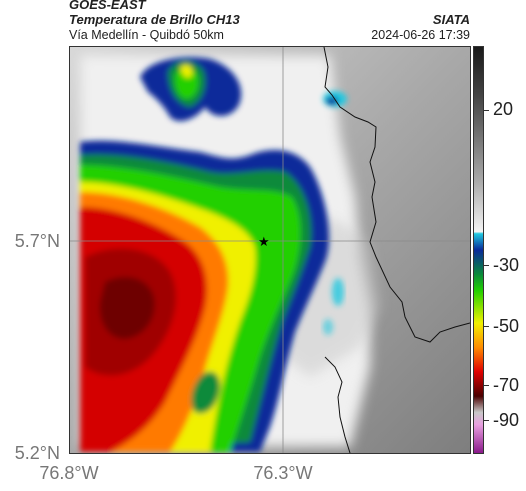  What do you see at coordinates (154, 19) in the screenshot?
I see `product-subtitle: Temperatura de Brillo CH13` at bounding box center [154, 19].